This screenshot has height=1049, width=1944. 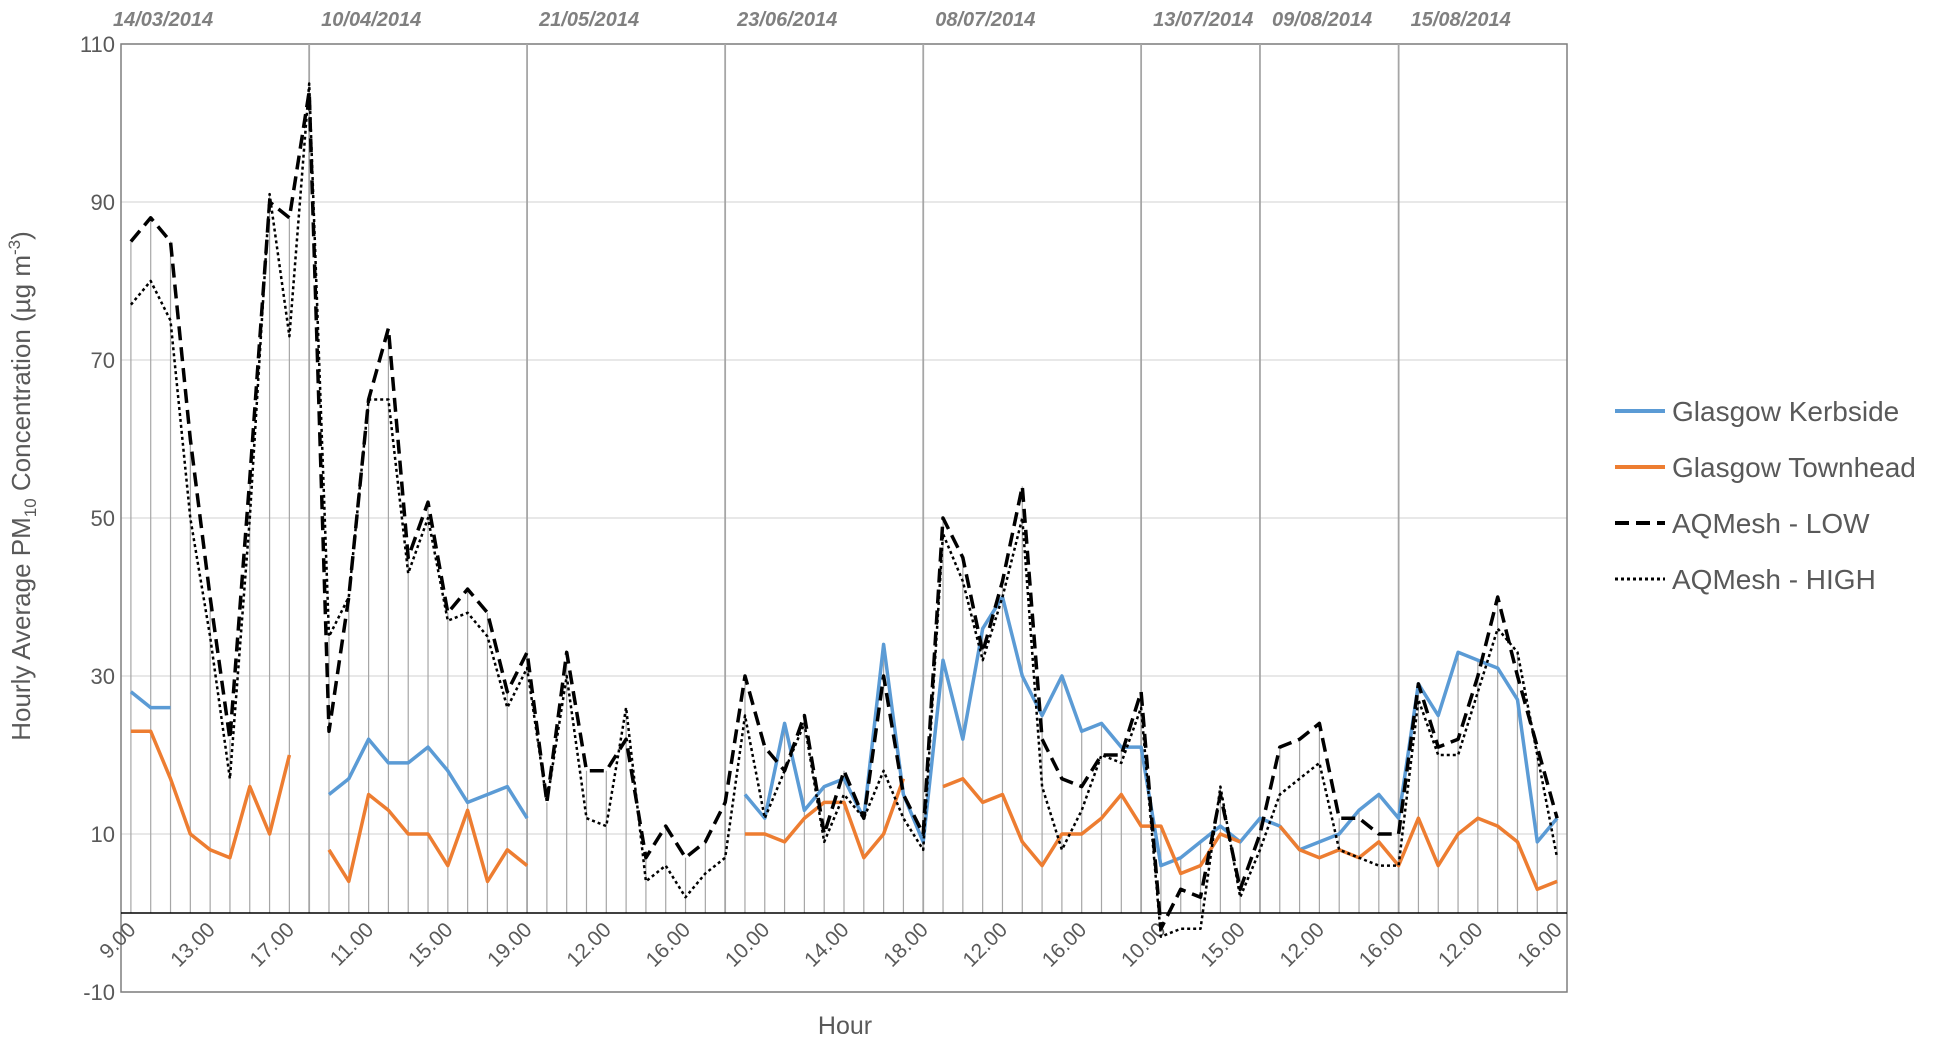 What do you see at coordinates (826, 944) in the screenshot?
I see `x-tick-label: 14.00` at bounding box center [826, 944].